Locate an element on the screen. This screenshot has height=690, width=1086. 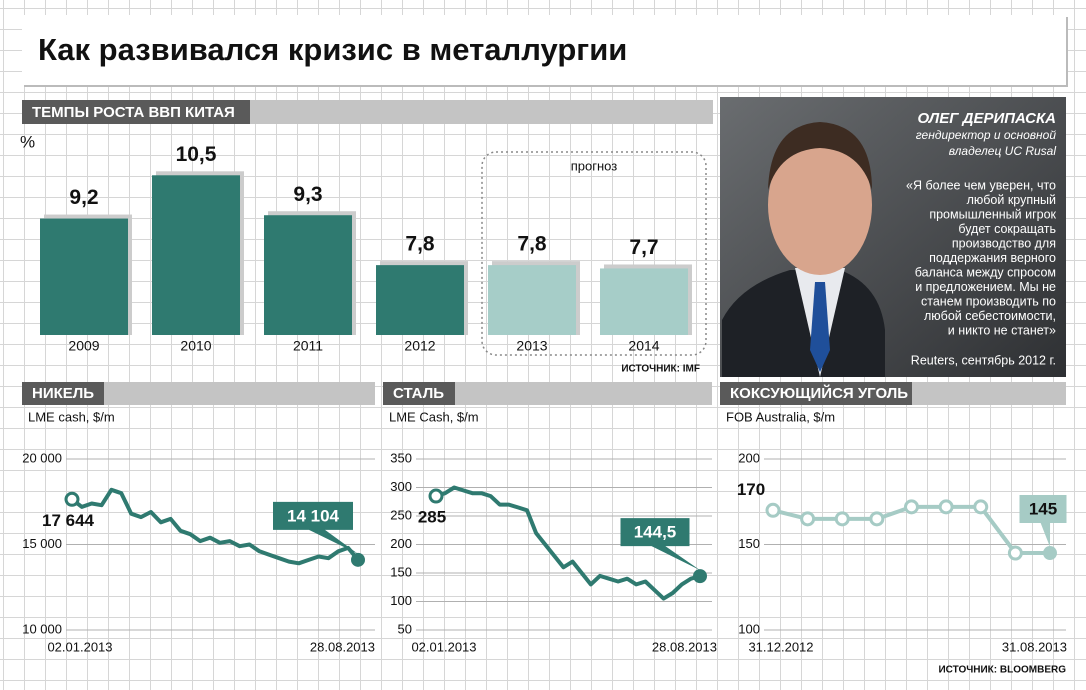
y-tick-label: 15 000 is located at coordinates (42, 543).